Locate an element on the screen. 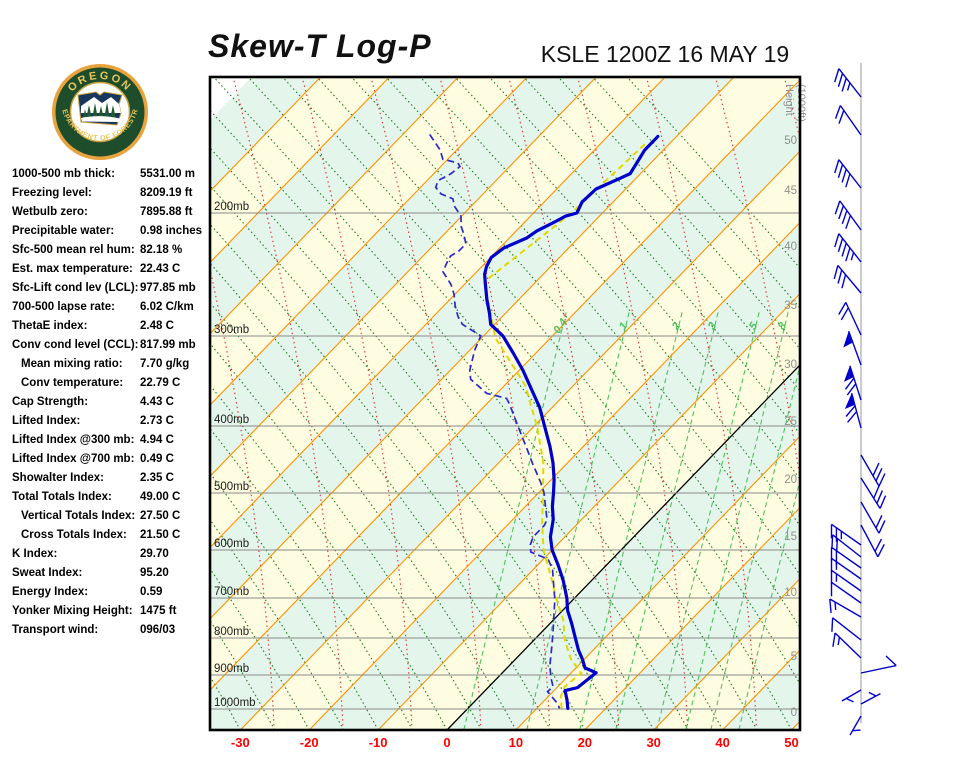  temp-tick-label: -20 is located at coordinates (309, 742).